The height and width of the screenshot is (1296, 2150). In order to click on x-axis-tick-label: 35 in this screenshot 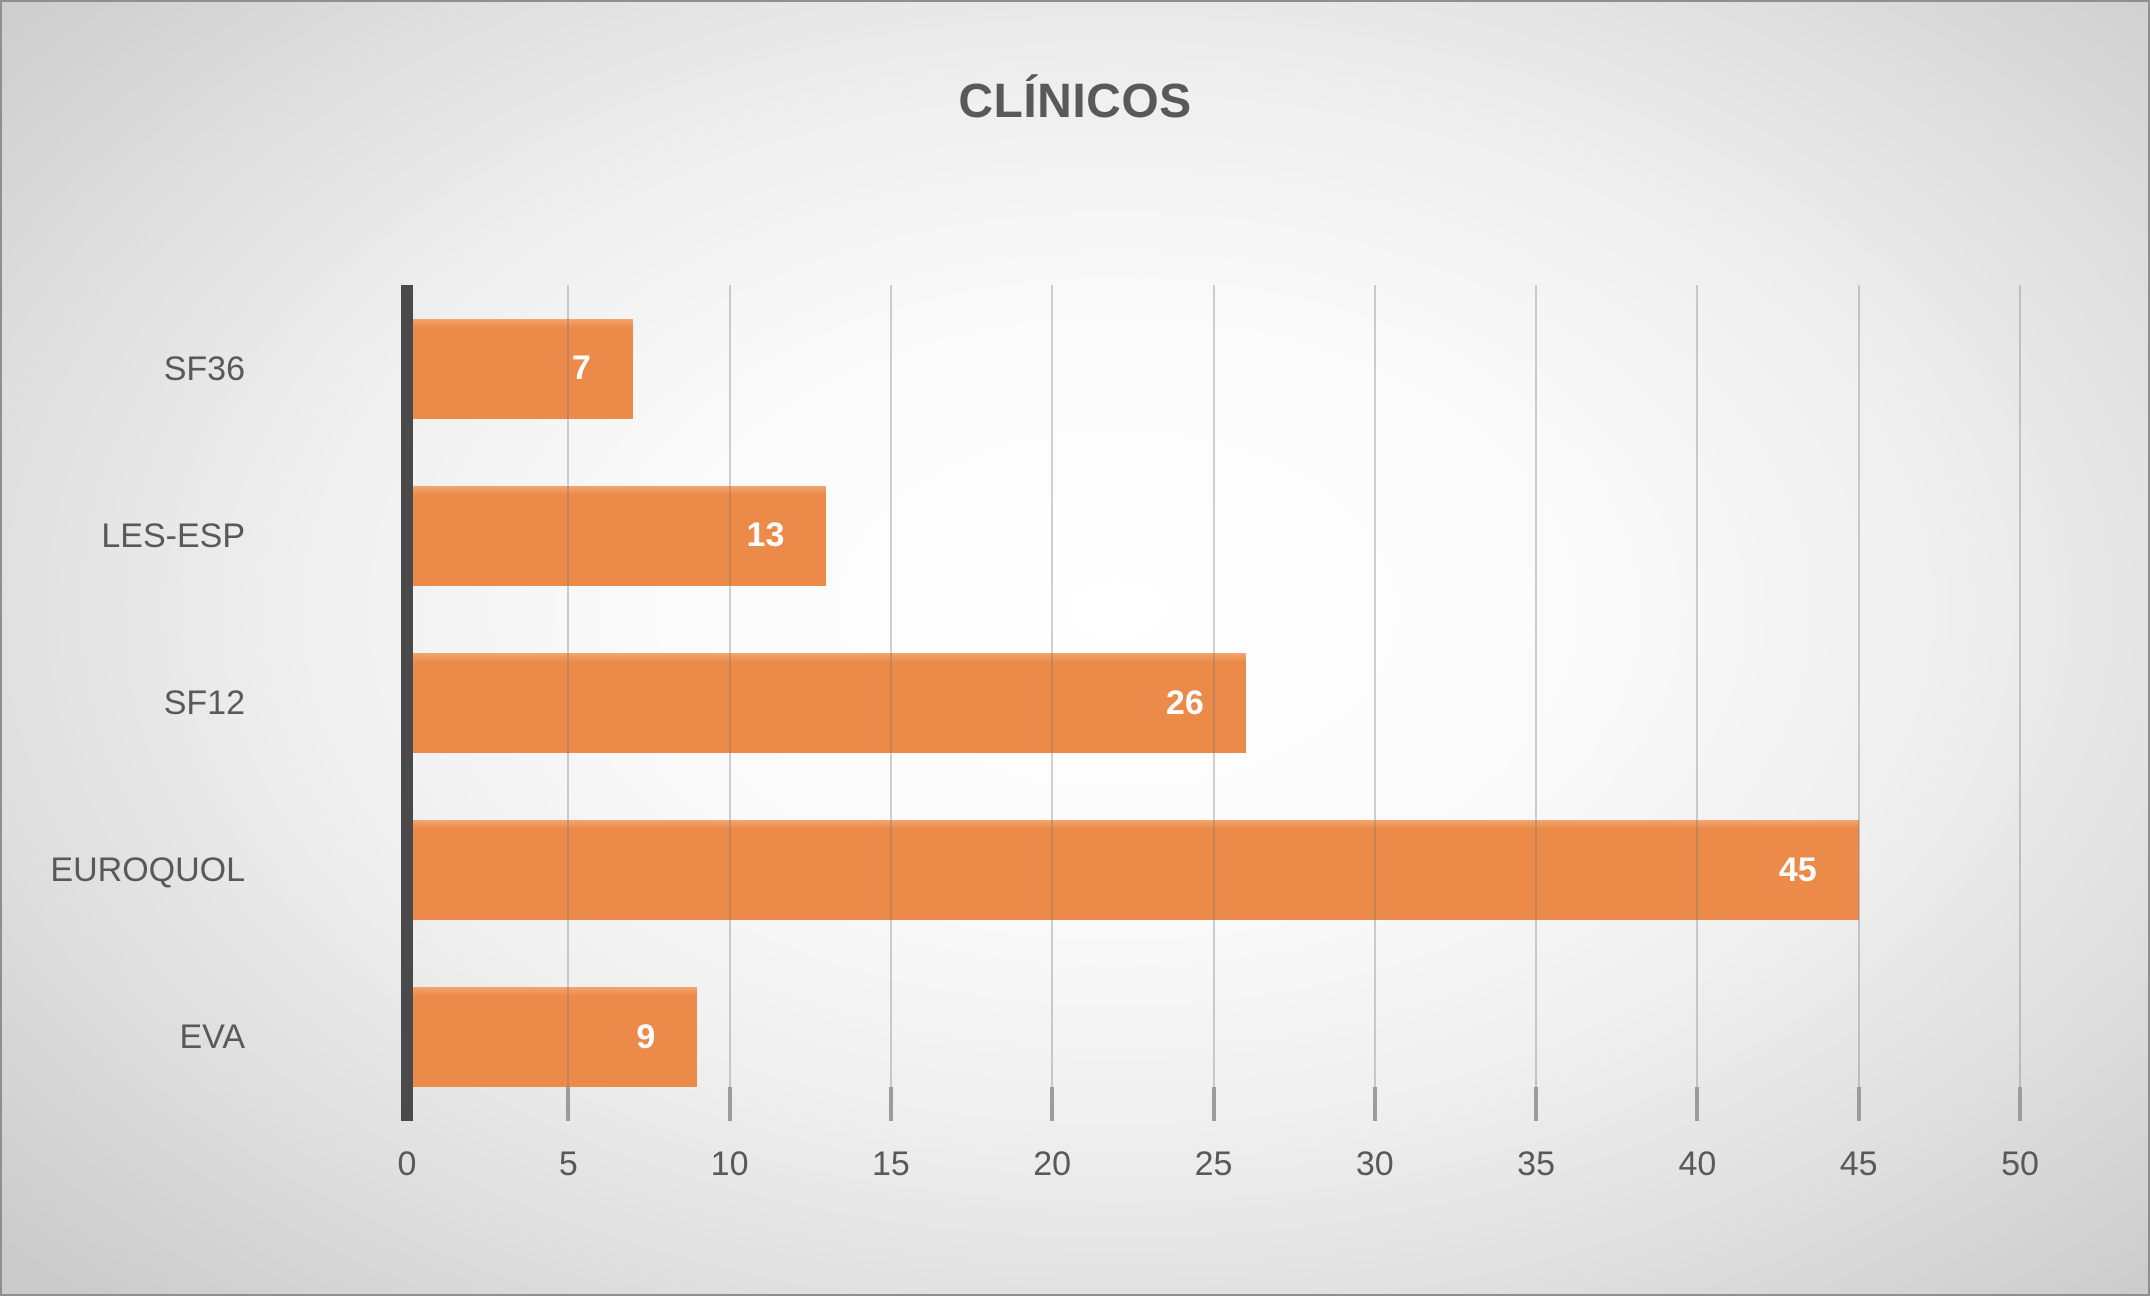, I will do `click(1536, 1164)`.